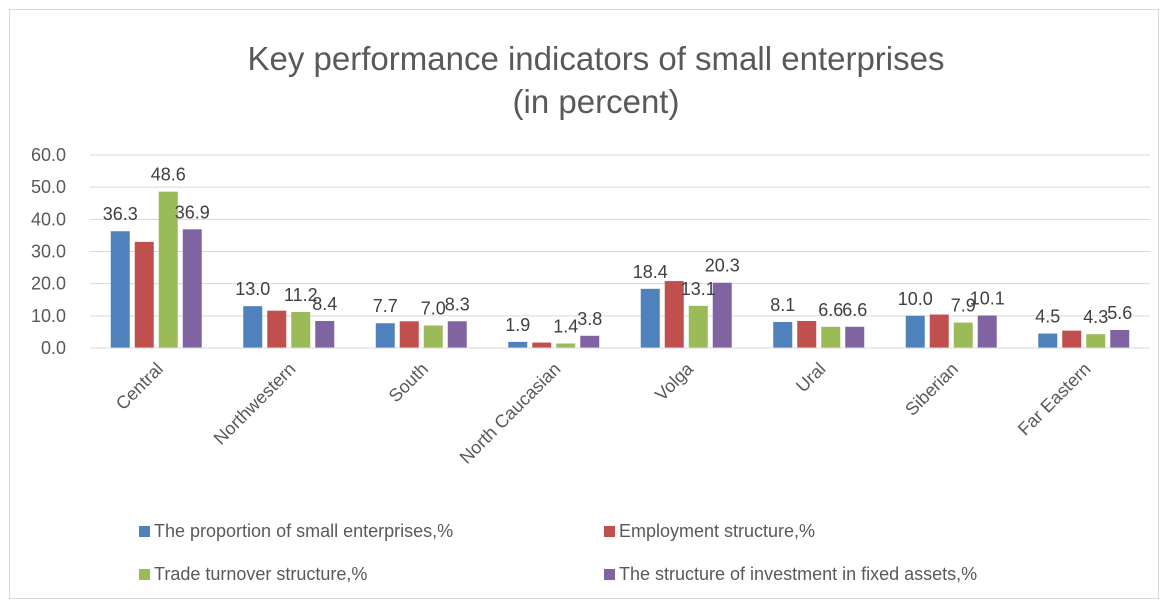  I want to click on y-tick-label: 20.0, so click(48, 284).